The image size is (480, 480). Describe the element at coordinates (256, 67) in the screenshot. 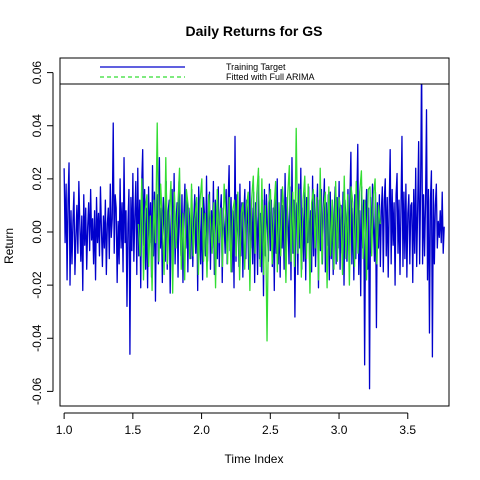

I see `legend-label-training-target: Training Target` at that location.